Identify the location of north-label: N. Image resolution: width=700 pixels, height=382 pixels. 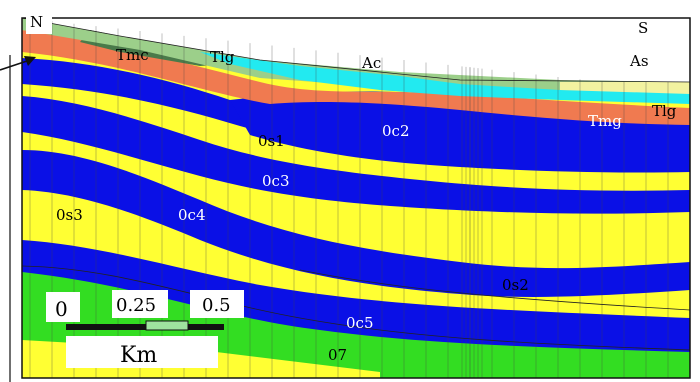
(36, 22).